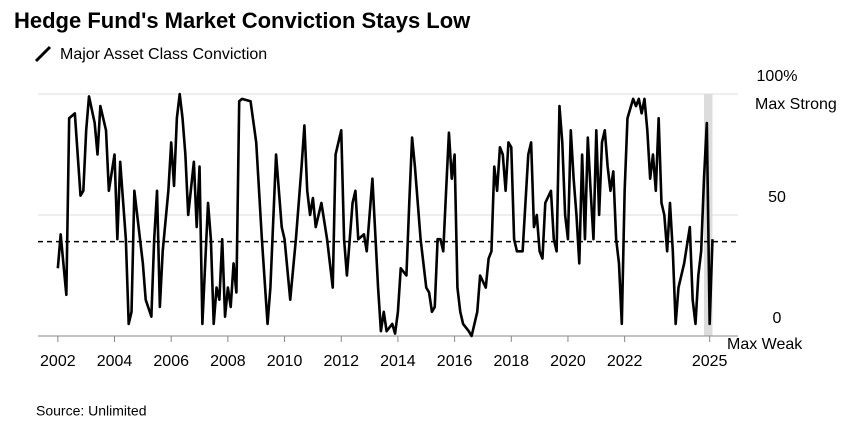 The width and height of the screenshot is (845, 442). I want to click on chart-title: Hedge Fund's Market Conviction Stays Low, so click(242, 20).